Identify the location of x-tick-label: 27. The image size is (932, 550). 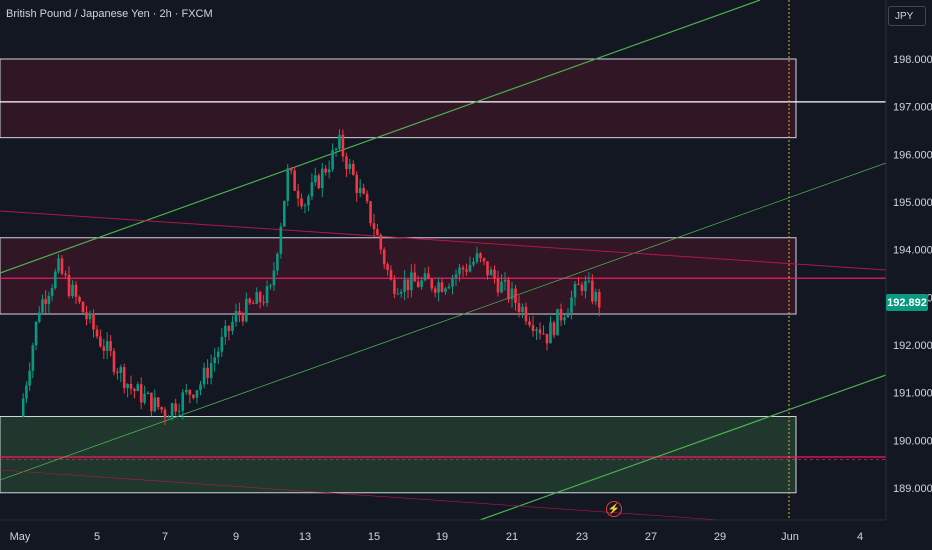
(651, 537).